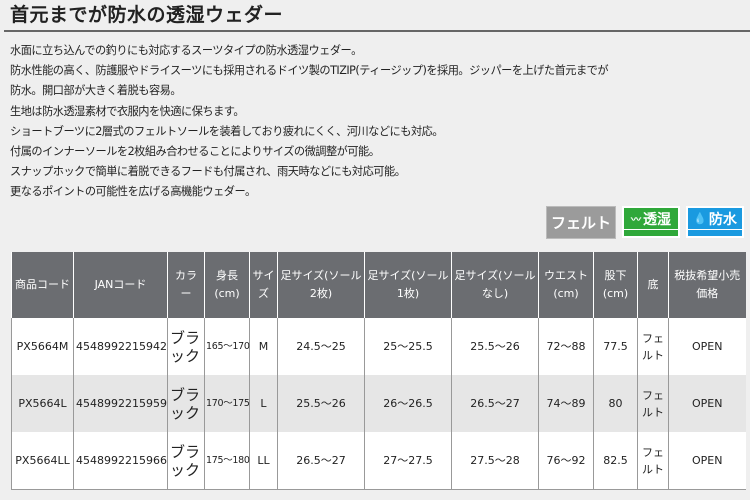 The width and height of the screenshot is (750, 500). Describe the element at coordinates (42, 346) in the screenshot. I see `table-cell: PX5664M` at that location.